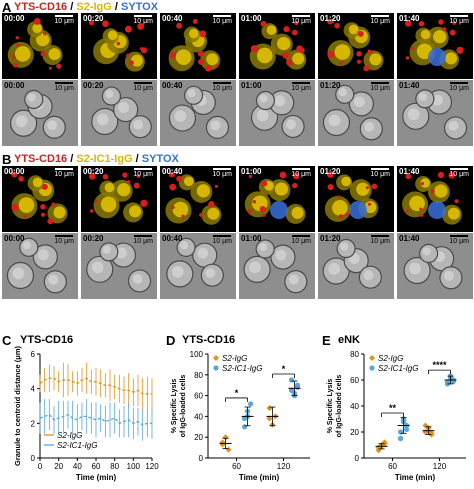 The height and width of the screenshot is (489, 474). What do you see at coordinates (393, 408) in the screenshot?
I see `significance-label: **` at bounding box center [393, 408].